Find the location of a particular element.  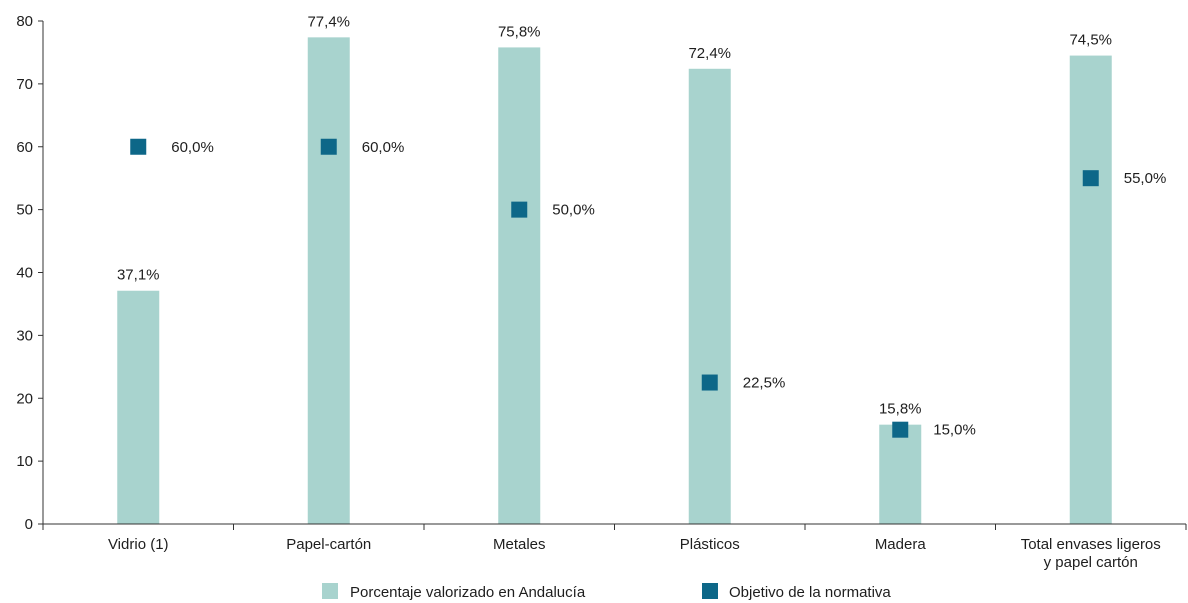

bar-value-label: 15,8% is located at coordinates (900, 409).